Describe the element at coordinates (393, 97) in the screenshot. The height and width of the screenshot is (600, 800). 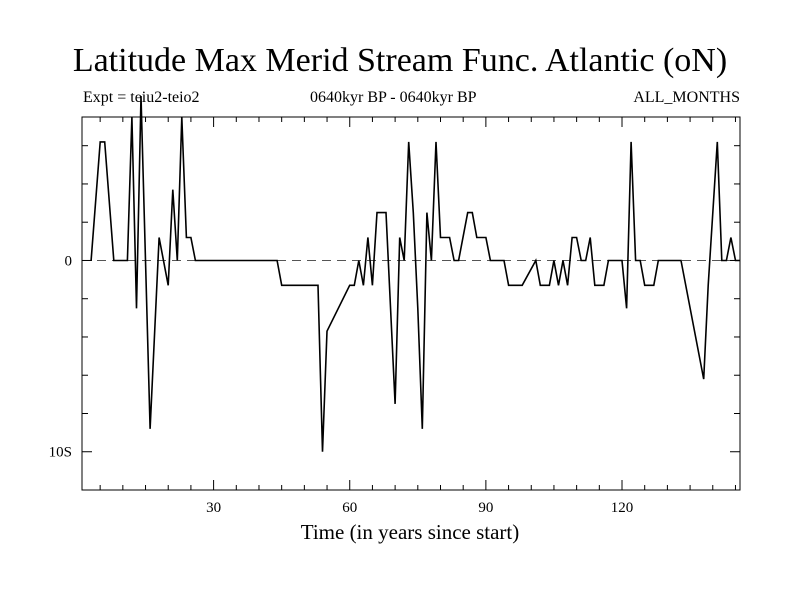
I see `period-label: 0640kyr BP - 0640kyr BP` at that location.